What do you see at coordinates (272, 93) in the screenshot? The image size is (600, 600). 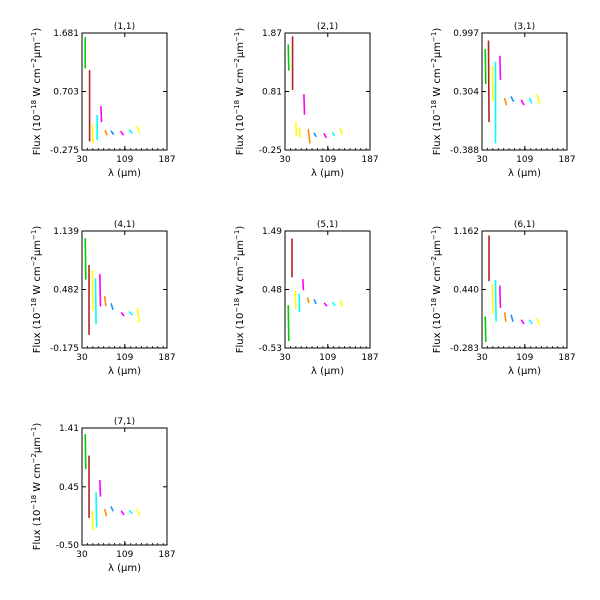 I see `y-tick-label: 0.81` at bounding box center [272, 93].